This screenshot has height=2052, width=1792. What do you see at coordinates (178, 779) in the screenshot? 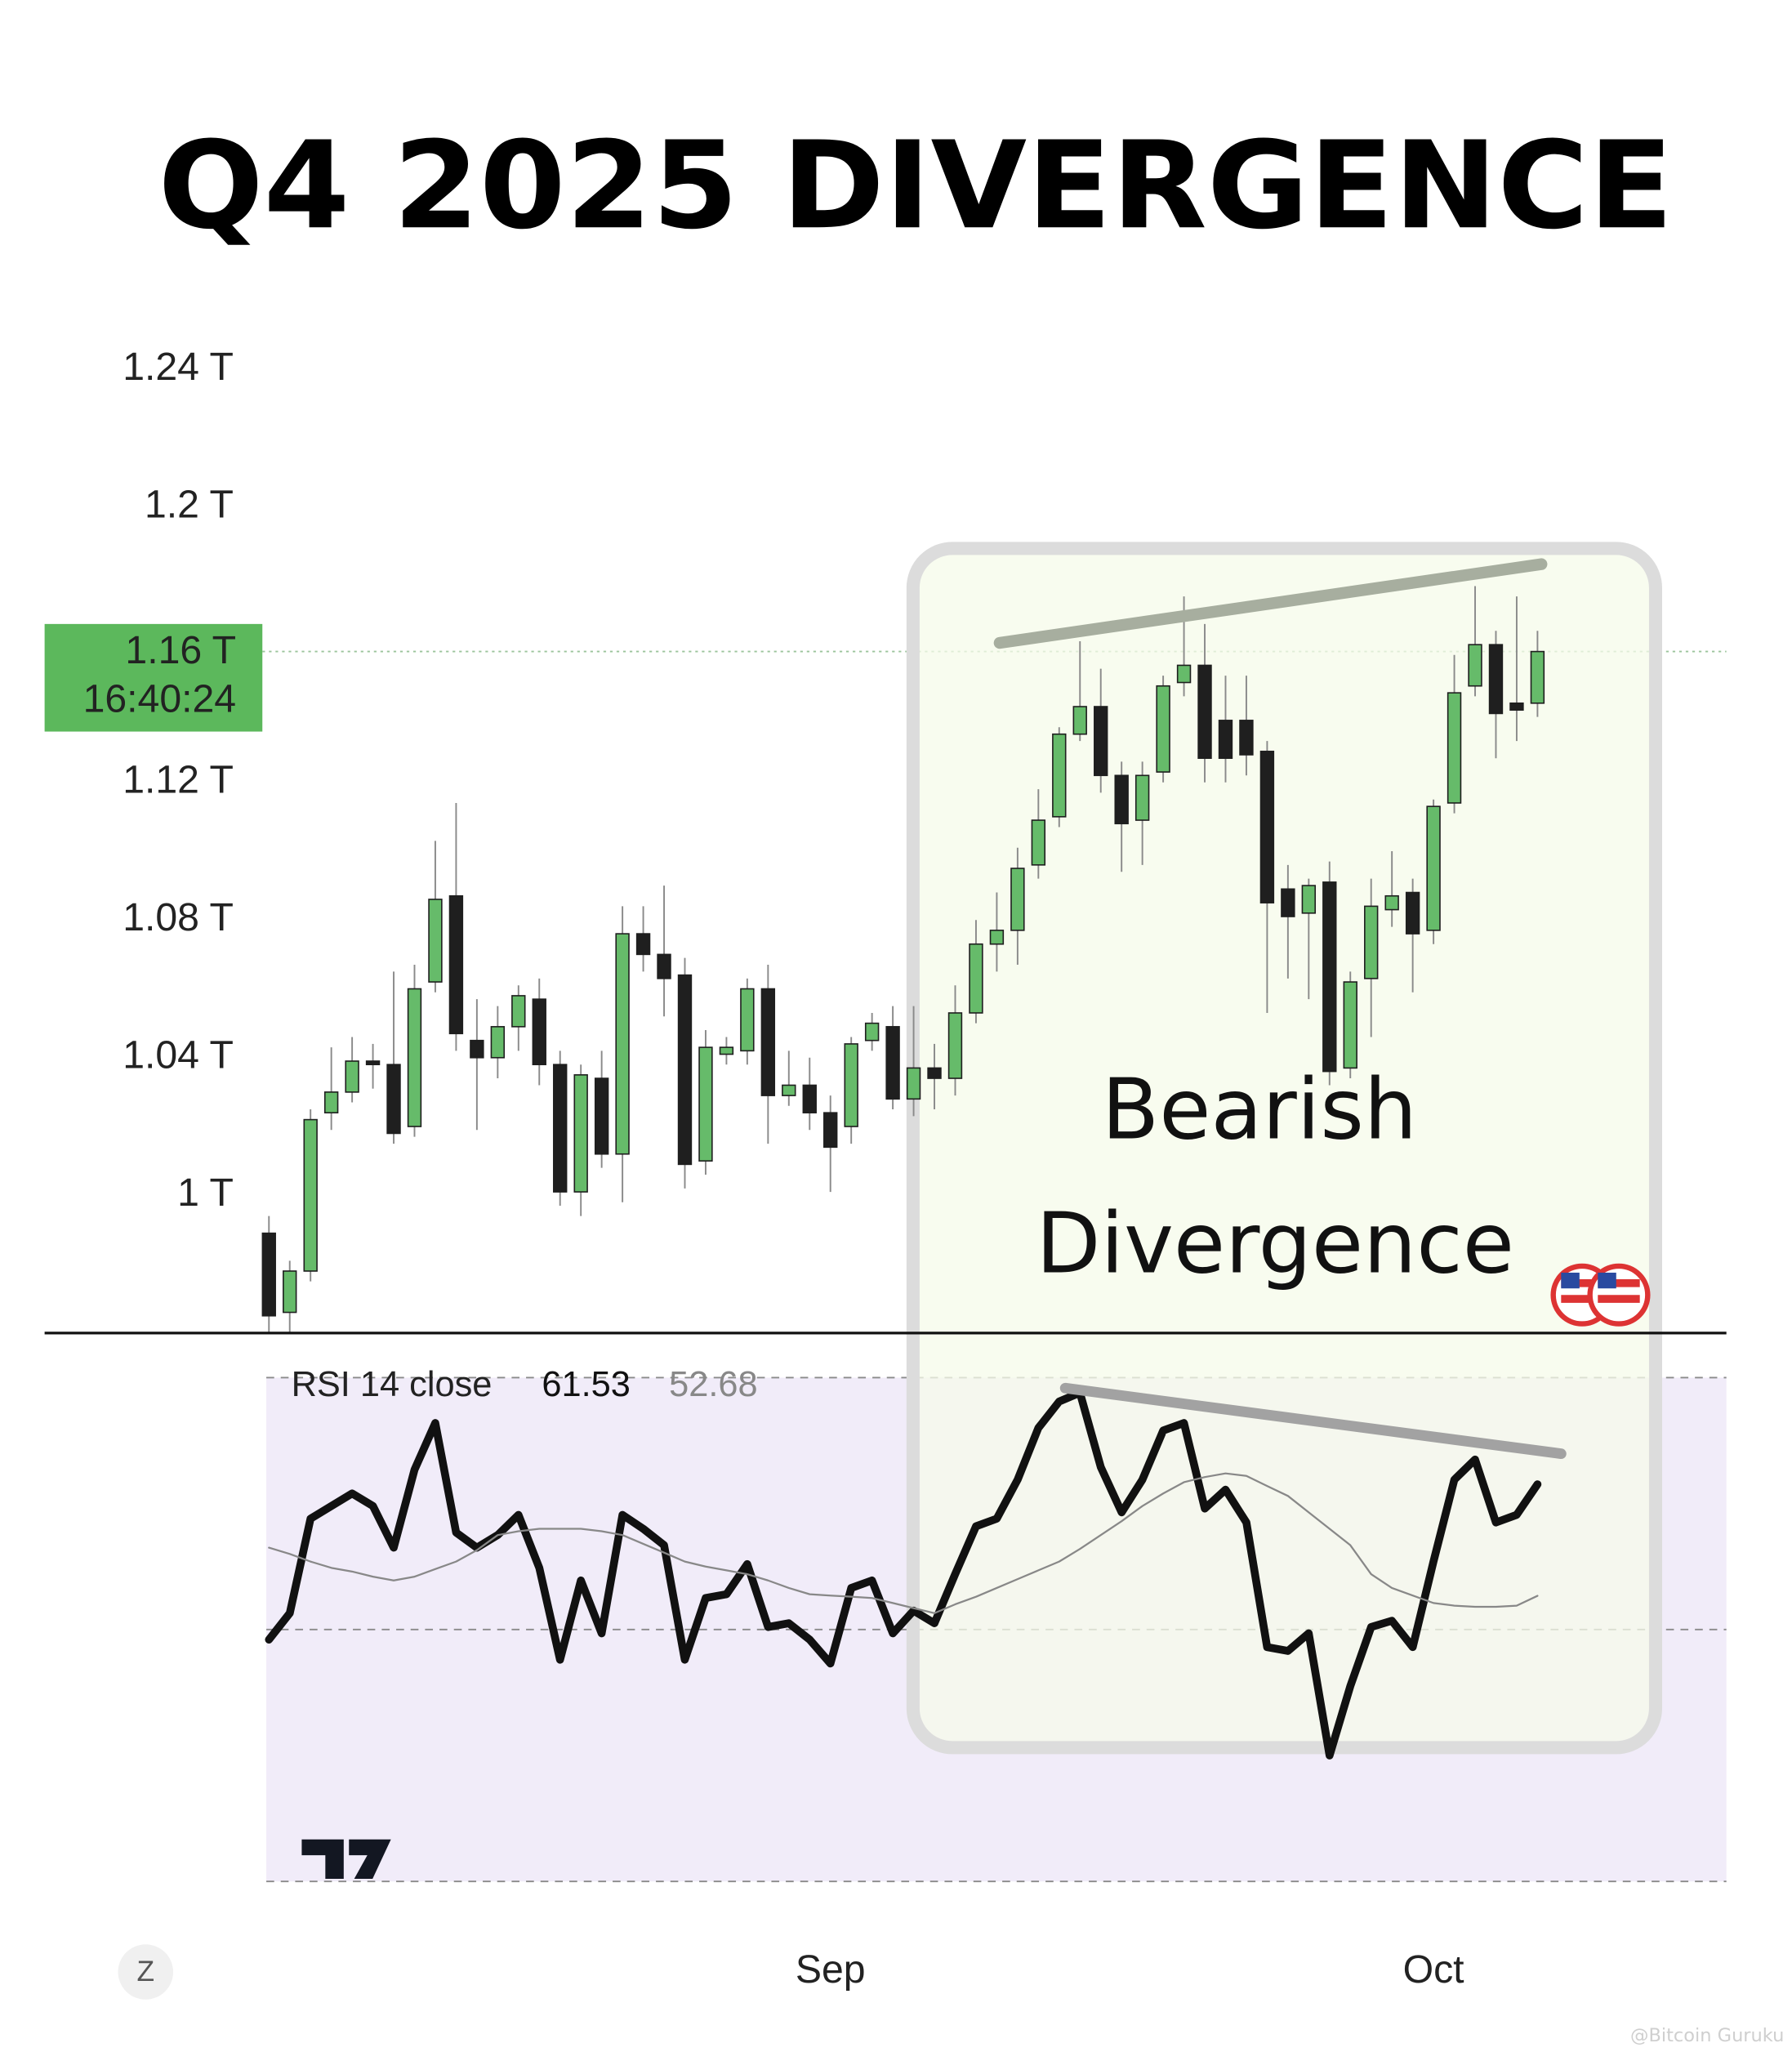
I see `y-tick-label: 1.12 T` at bounding box center [178, 779].